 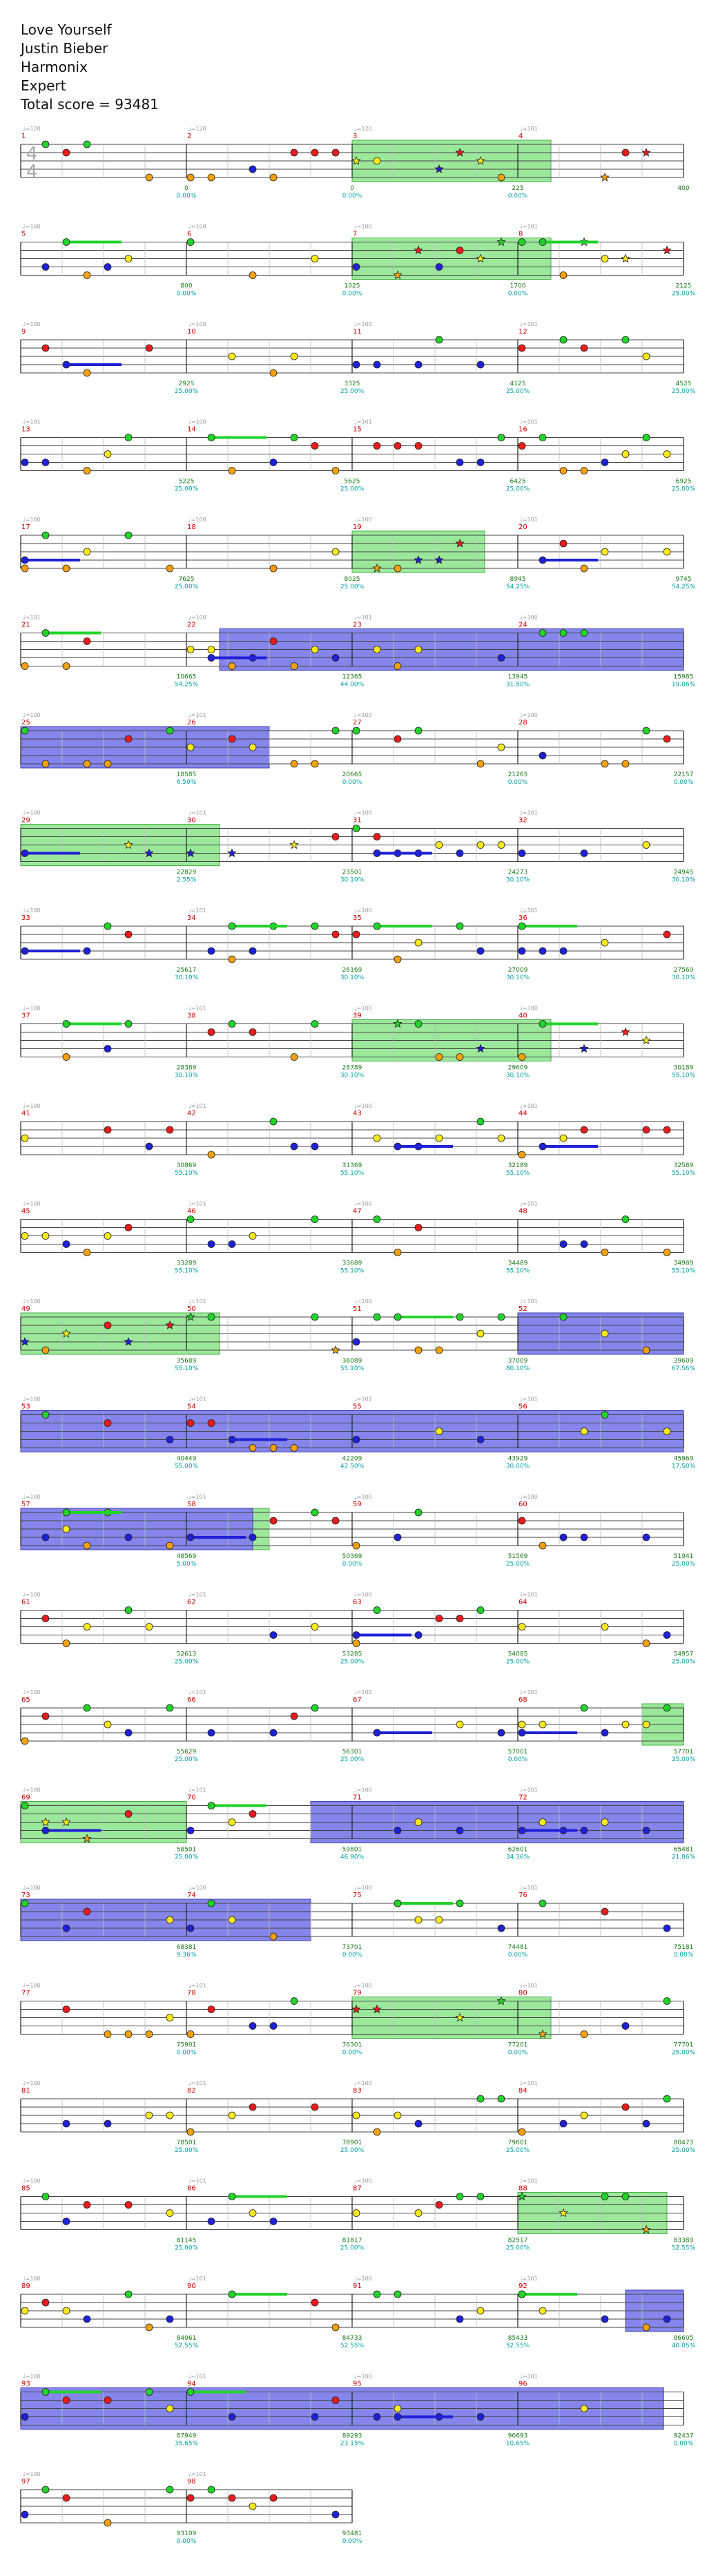 I want to click on sp-percent: 55.10%, so click(x=684, y=1076).